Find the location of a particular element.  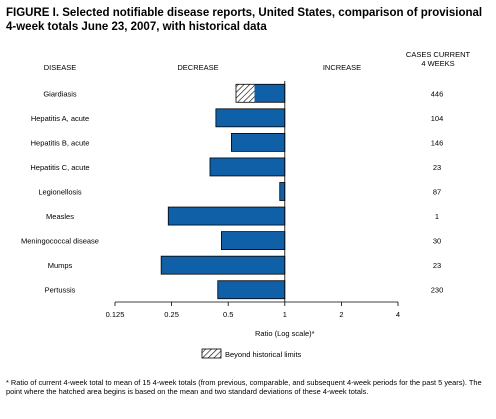

category-label: Giardiasis is located at coordinates (60, 93).